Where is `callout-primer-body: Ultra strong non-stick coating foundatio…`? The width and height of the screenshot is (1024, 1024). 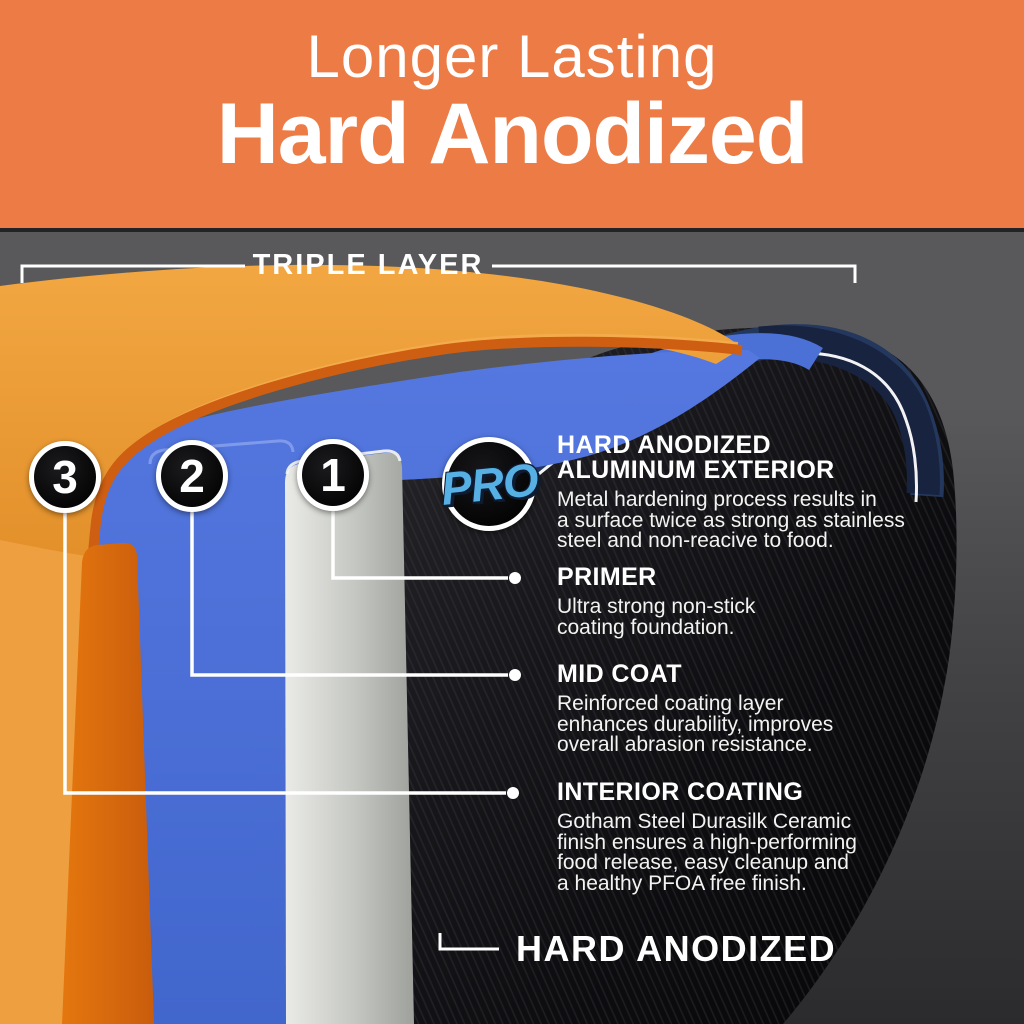
callout-primer-body: Ultra strong non-stick coating foundatio… is located at coordinates (754, 617).